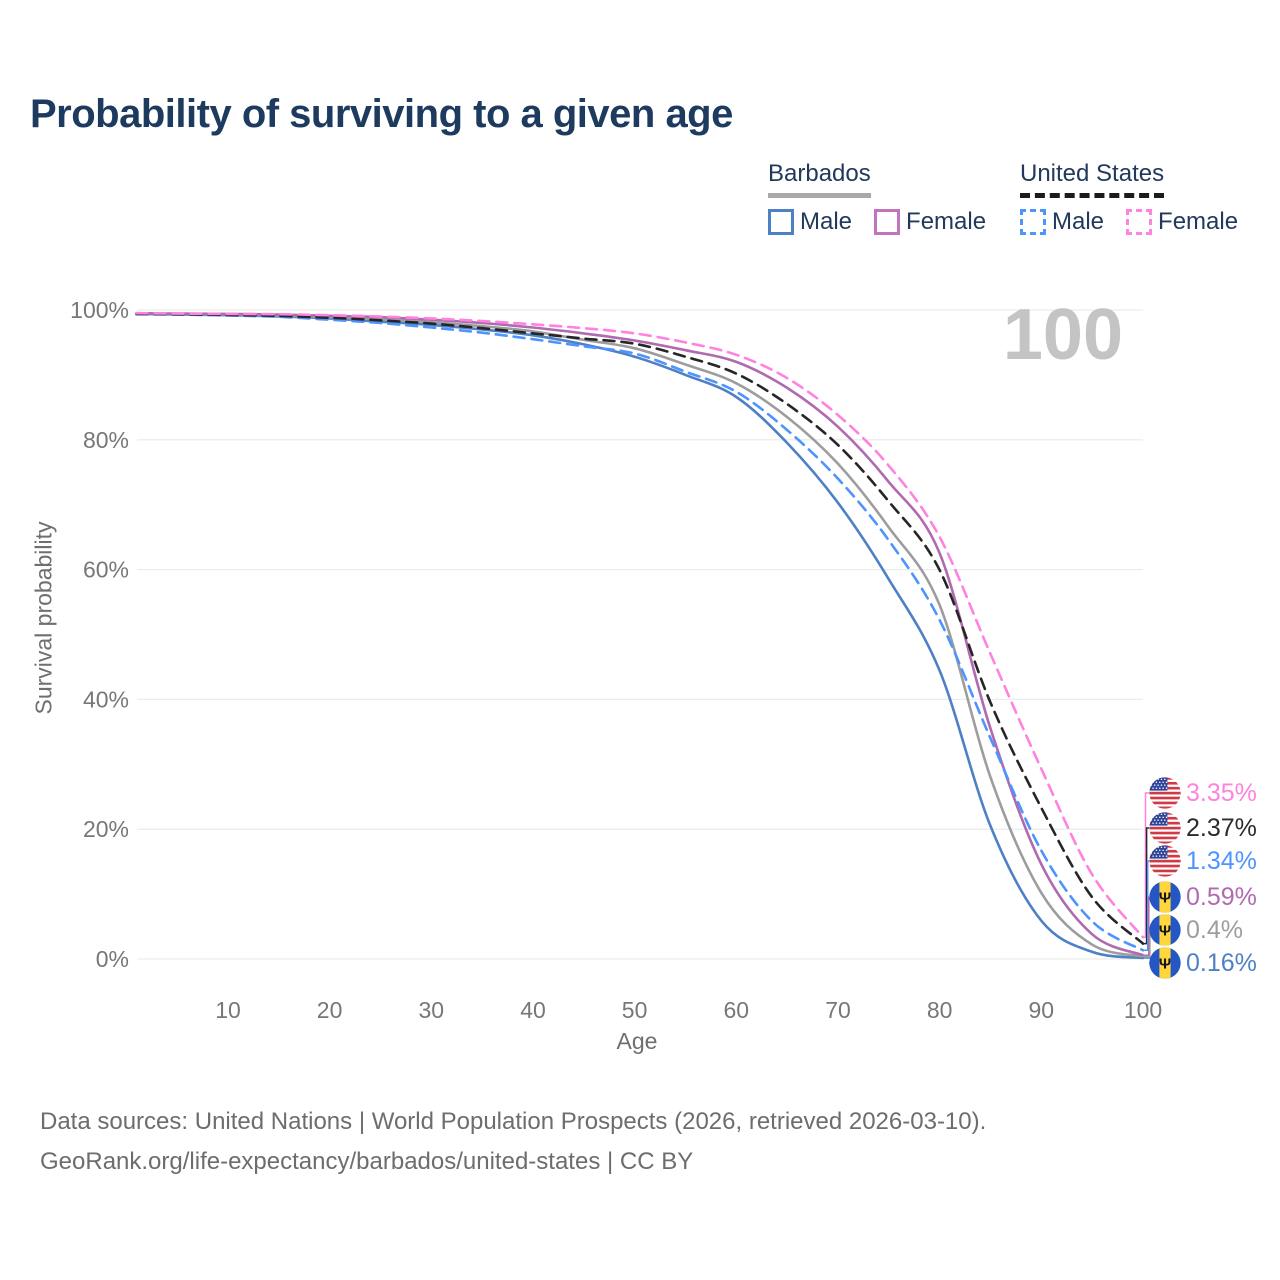 This screenshot has height=1280, width=1280. I want to click on legend-label-us-male: Male, so click(1078, 221).